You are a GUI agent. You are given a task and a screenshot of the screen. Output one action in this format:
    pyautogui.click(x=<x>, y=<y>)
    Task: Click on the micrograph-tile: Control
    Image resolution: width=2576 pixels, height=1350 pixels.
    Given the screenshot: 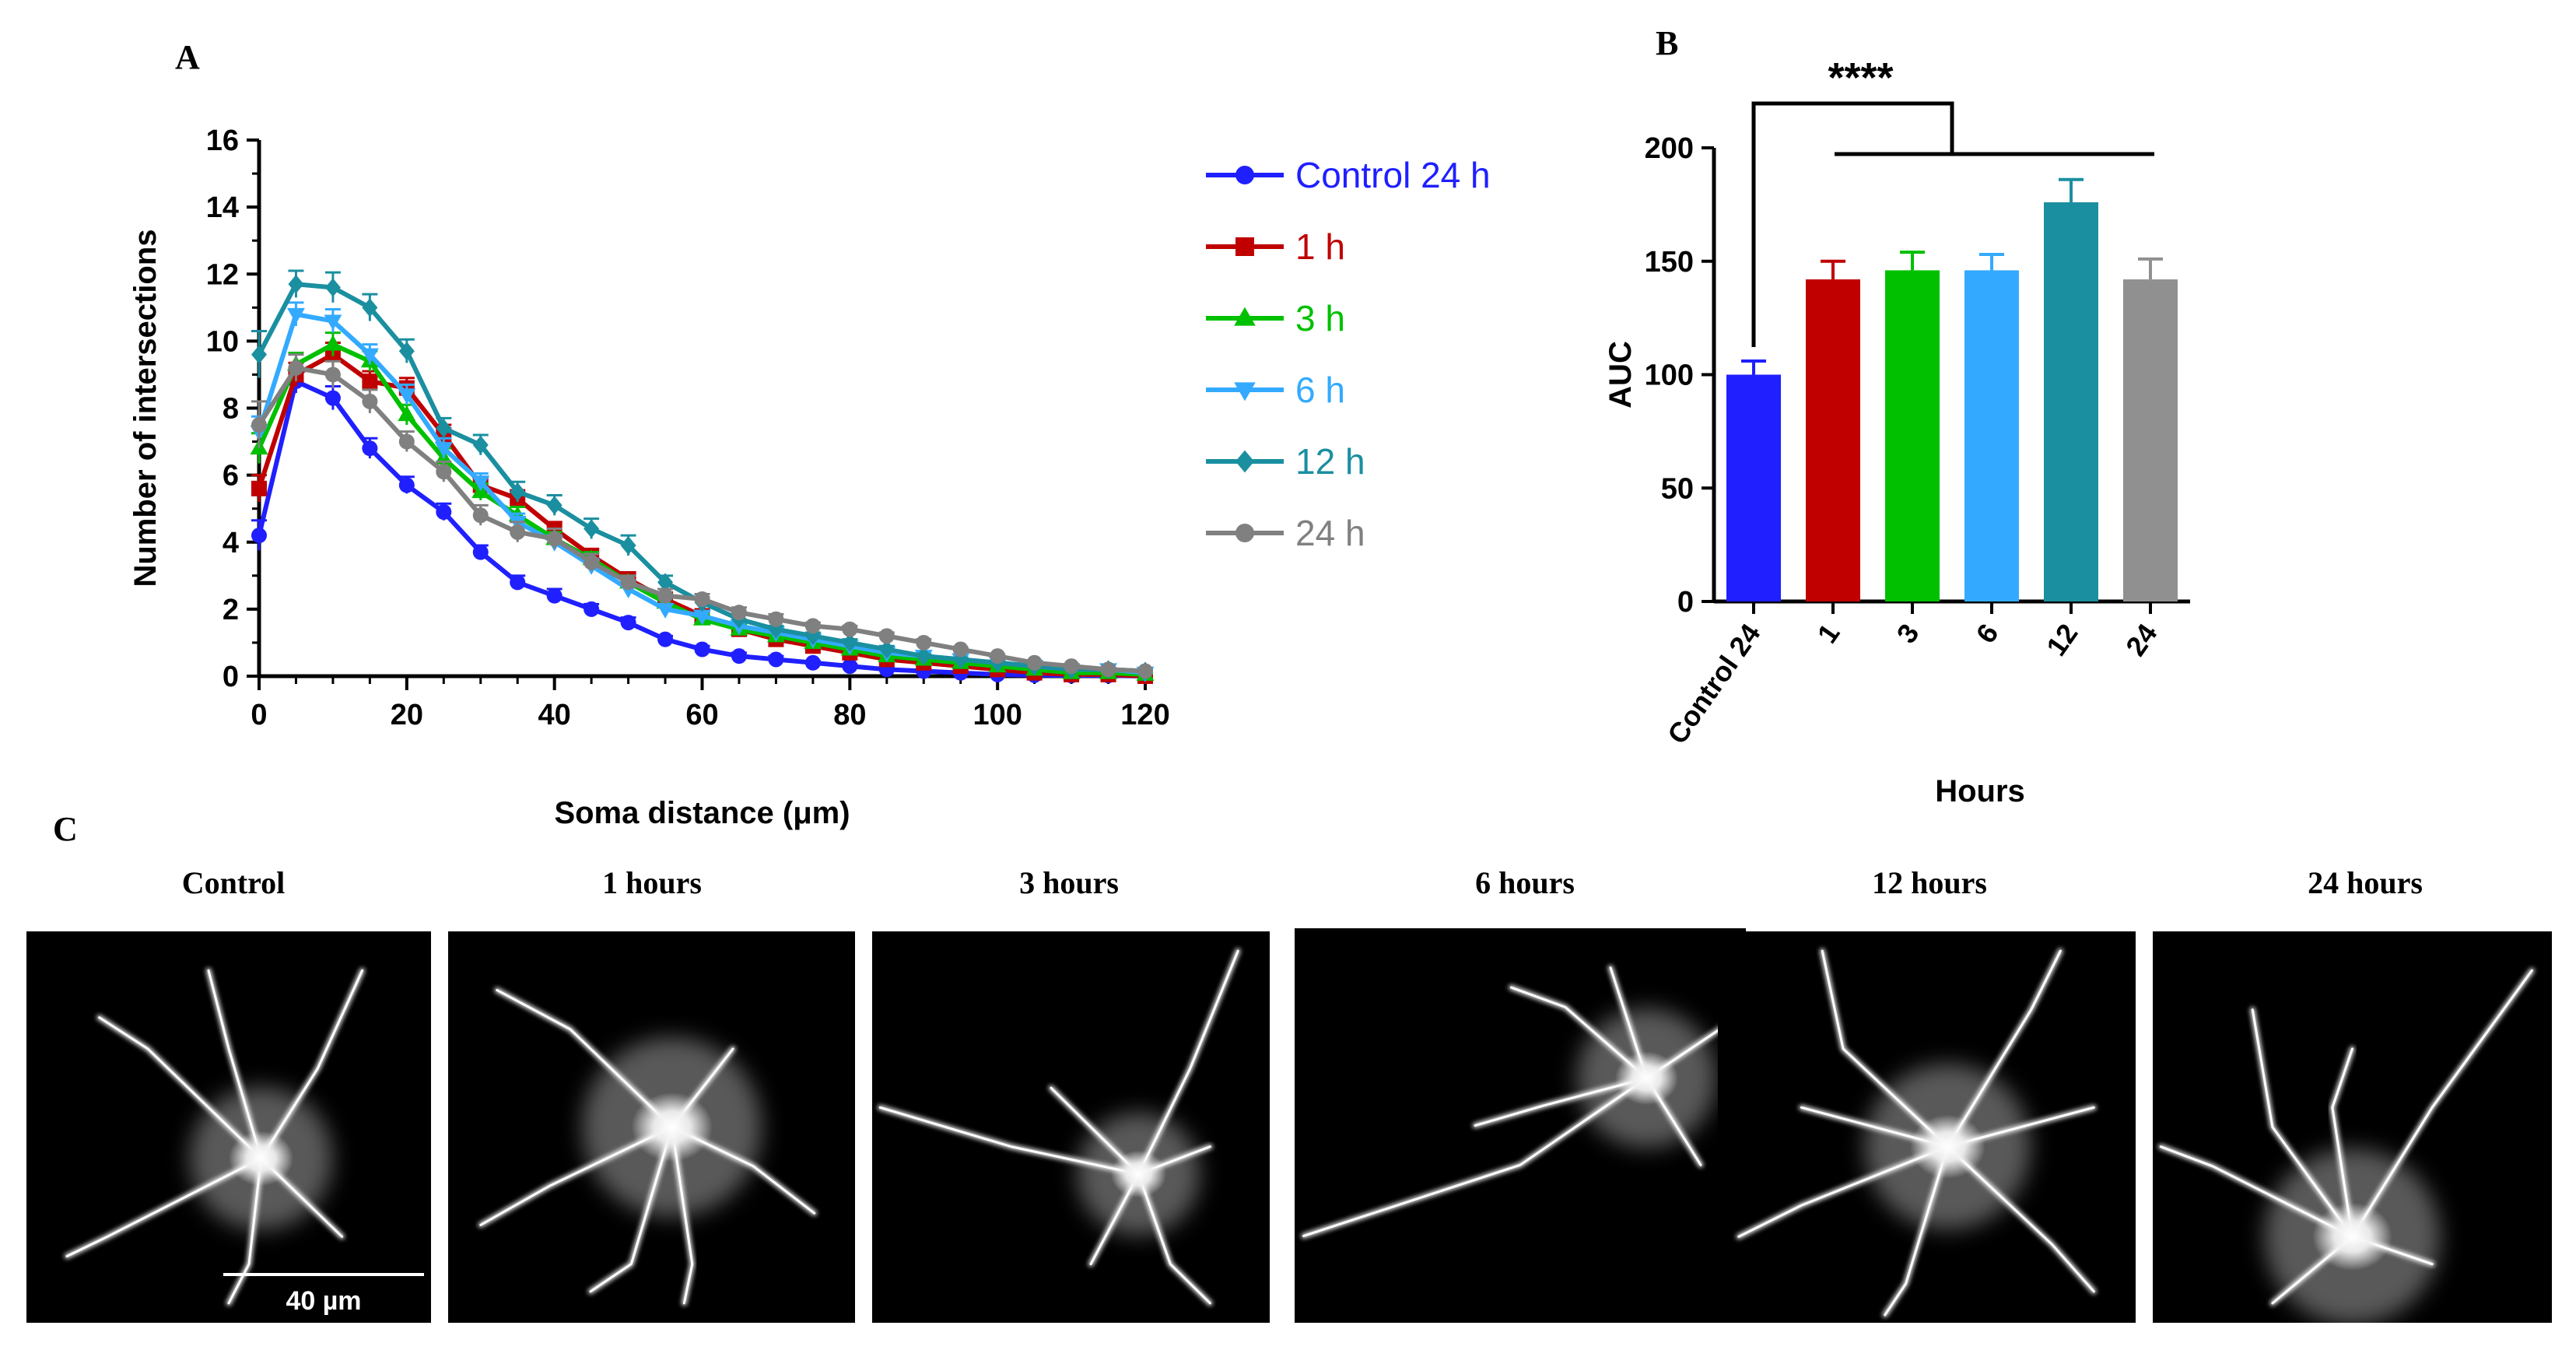 What is the action you would take?
    pyautogui.click(x=228, y=1094)
    